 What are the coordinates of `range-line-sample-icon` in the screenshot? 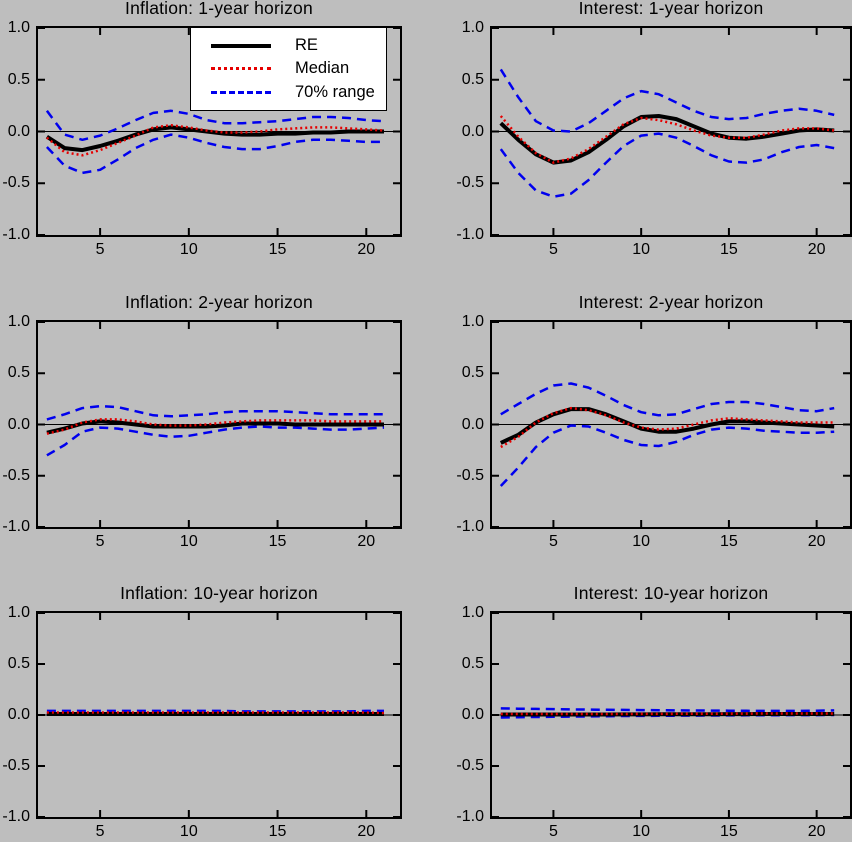 It's located at (241, 92).